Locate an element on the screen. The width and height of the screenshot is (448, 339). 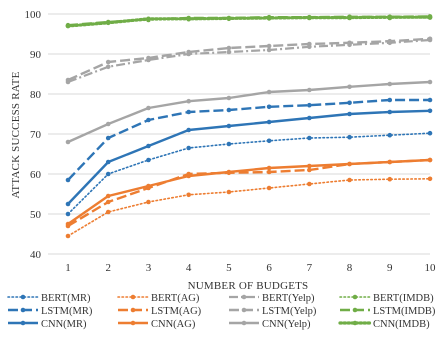
legend-label: LSTM(MR) is located at coordinates (67, 311).